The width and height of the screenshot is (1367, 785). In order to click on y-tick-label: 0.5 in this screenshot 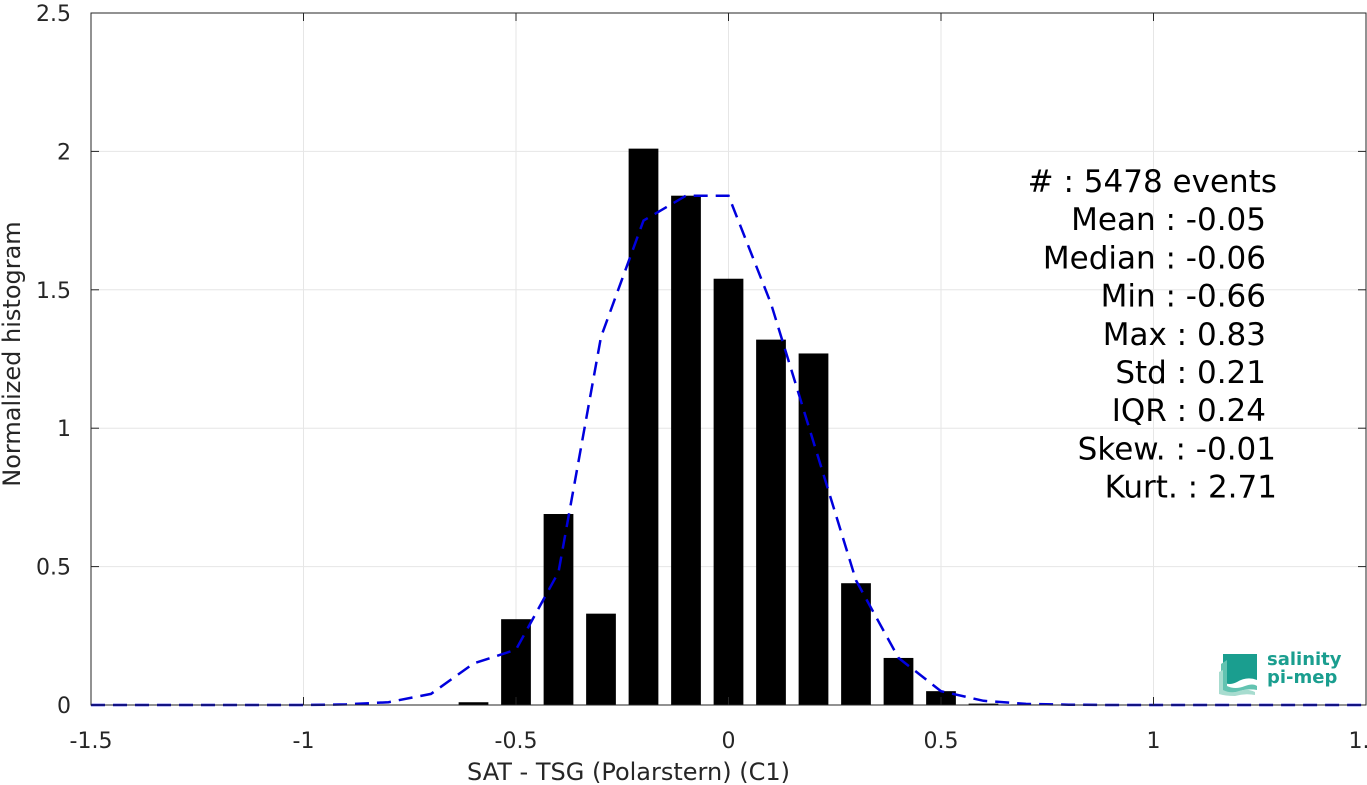, I will do `click(53, 568)`.